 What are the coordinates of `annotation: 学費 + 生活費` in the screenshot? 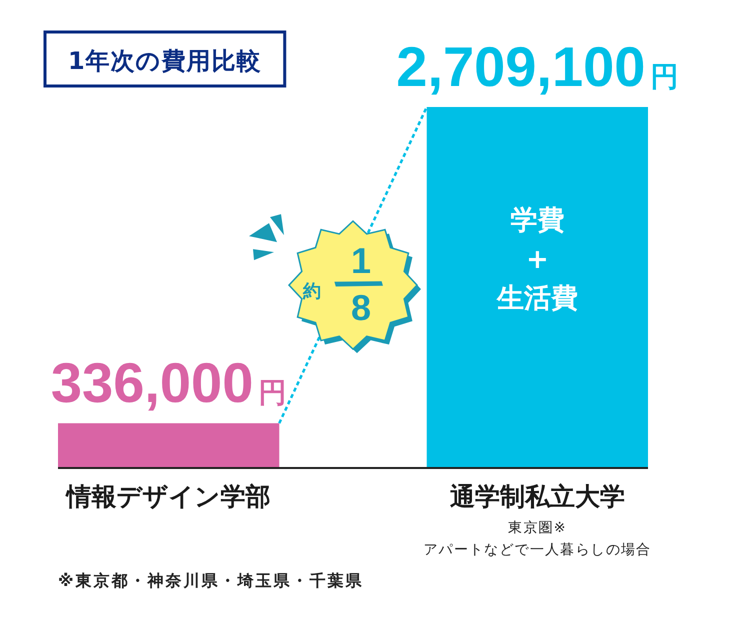 It's located at (537, 259).